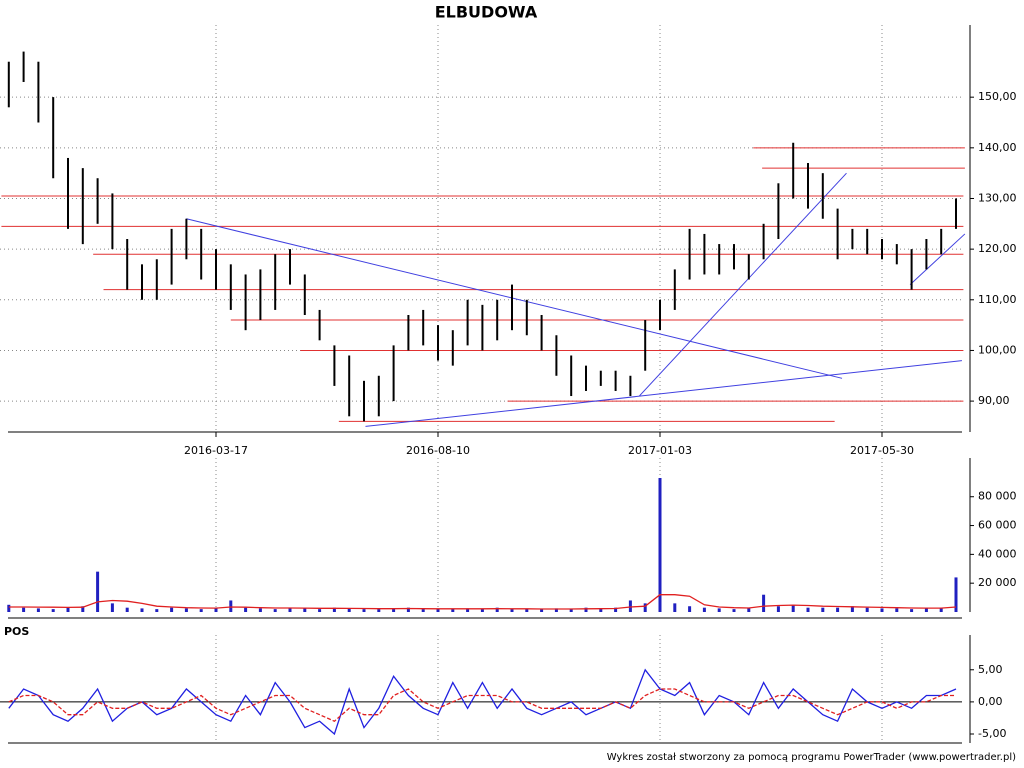  What do you see at coordinates (992, 733) in the screenshot?
I see `y-tick-label: -5,00` at bounding box center [992, 733].